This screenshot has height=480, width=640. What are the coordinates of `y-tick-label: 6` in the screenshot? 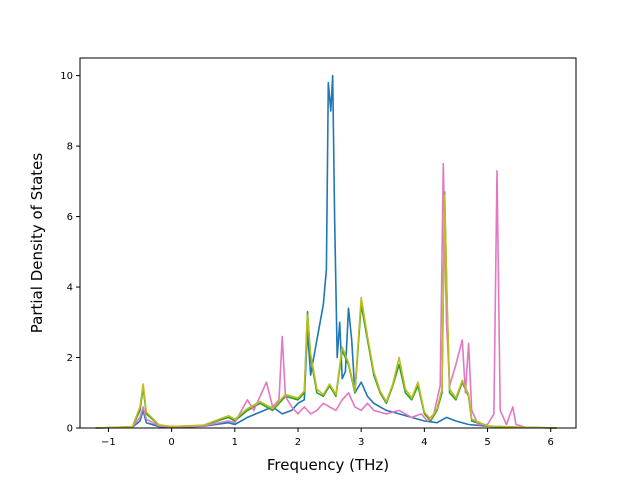 It's located at (70, 217).